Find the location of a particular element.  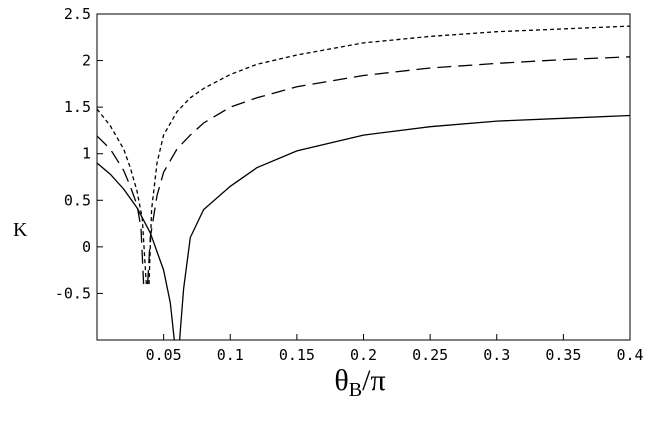

series-line-short-dash is located at coordinates (122, 196).